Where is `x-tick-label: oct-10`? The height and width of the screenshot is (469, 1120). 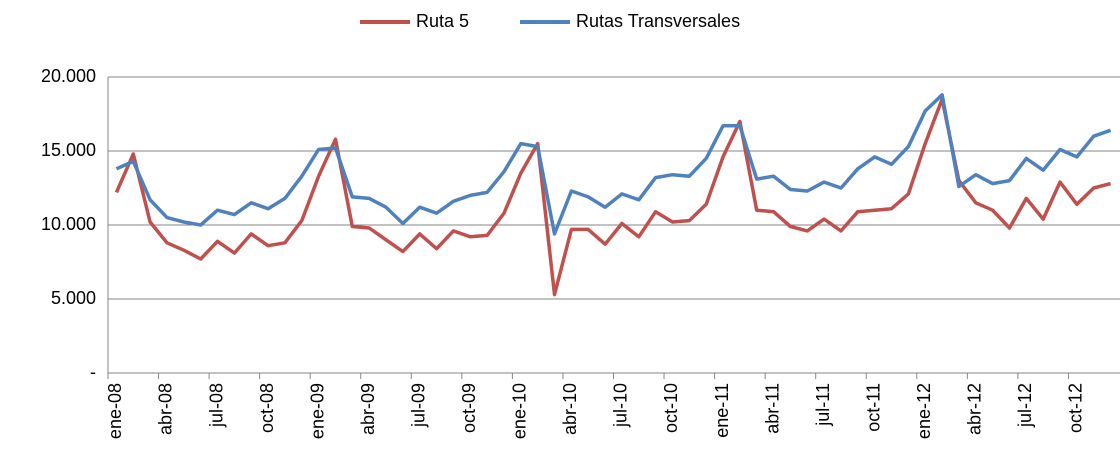 x-tick-label: oct-10 is located at coordinates (671, 408).